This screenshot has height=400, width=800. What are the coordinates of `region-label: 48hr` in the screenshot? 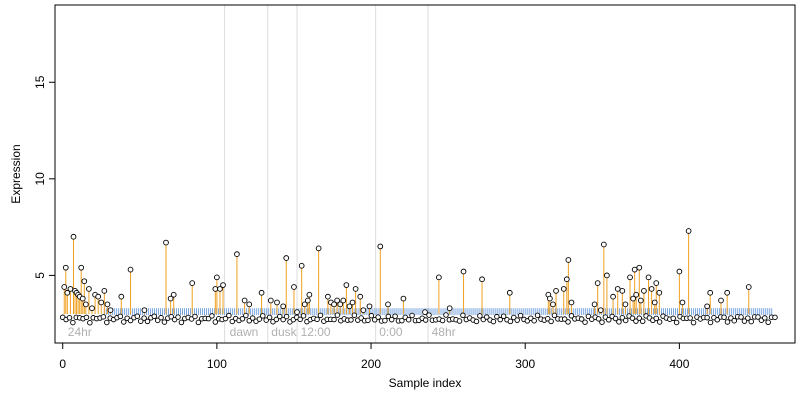 It's located at (444, 332).